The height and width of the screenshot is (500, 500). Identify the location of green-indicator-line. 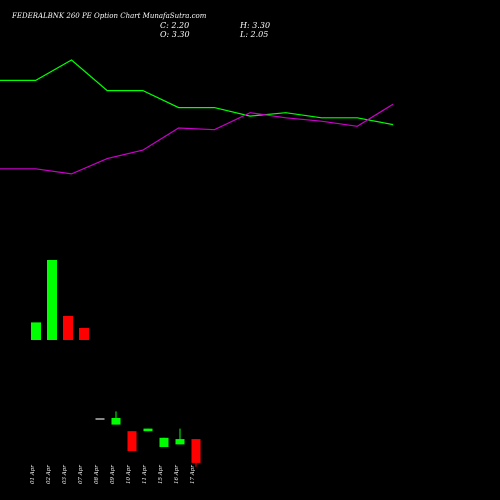
(197, 92).